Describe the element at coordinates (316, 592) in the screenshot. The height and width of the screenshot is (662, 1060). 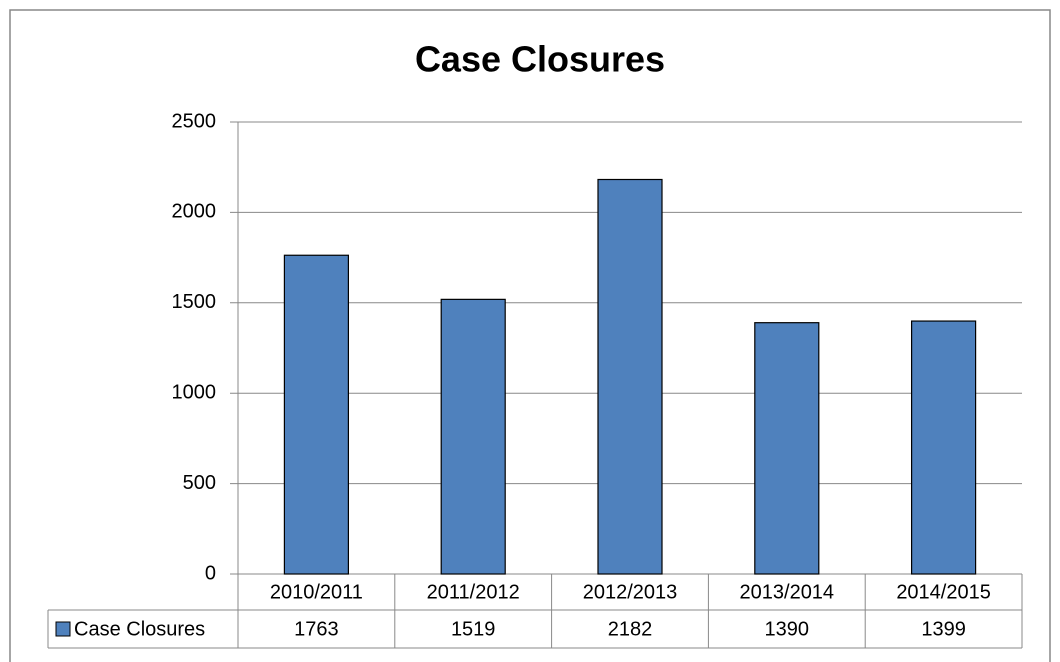
I see `x-tick-label: 2010/2011` at that location.